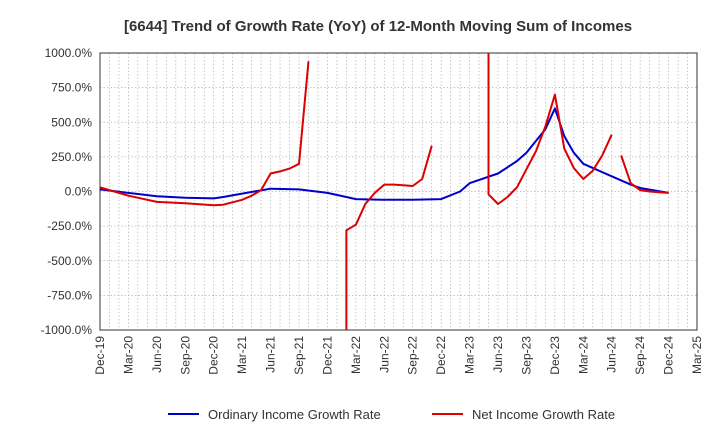 The image size is (720, 440). I want to click on x-tick-label: Dec-20, so click(214, 355).